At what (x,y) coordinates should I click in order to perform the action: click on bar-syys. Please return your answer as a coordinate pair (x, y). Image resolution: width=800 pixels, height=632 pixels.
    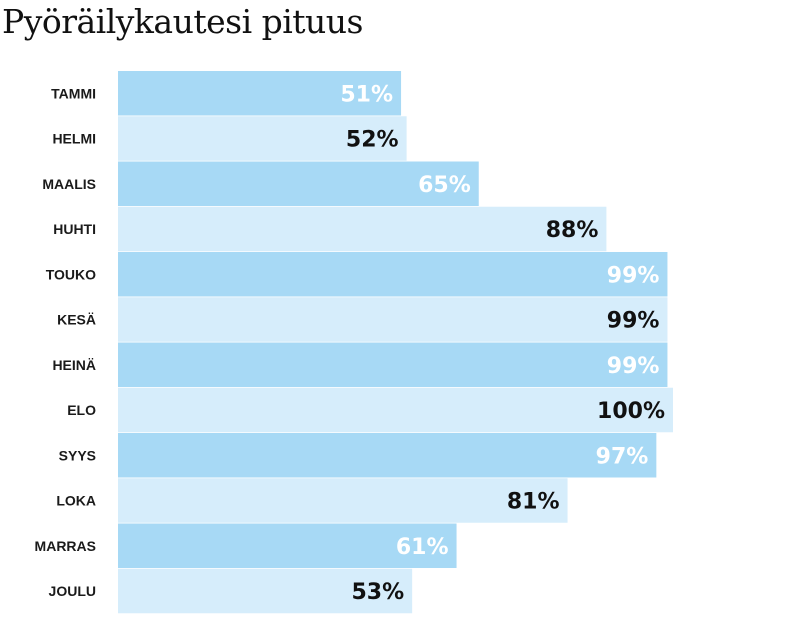
    Looking at the image, I should click on (387, 455).